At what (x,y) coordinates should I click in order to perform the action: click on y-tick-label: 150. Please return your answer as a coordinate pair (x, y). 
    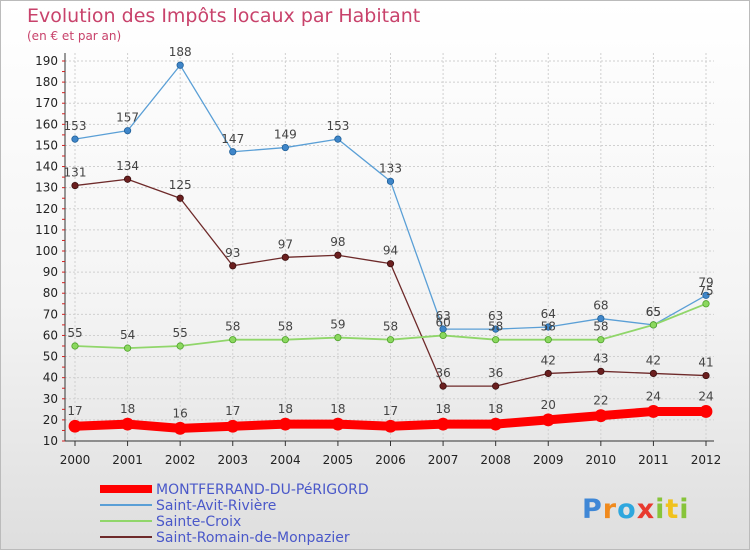
    Looking at the image, I should click on (46, 145).